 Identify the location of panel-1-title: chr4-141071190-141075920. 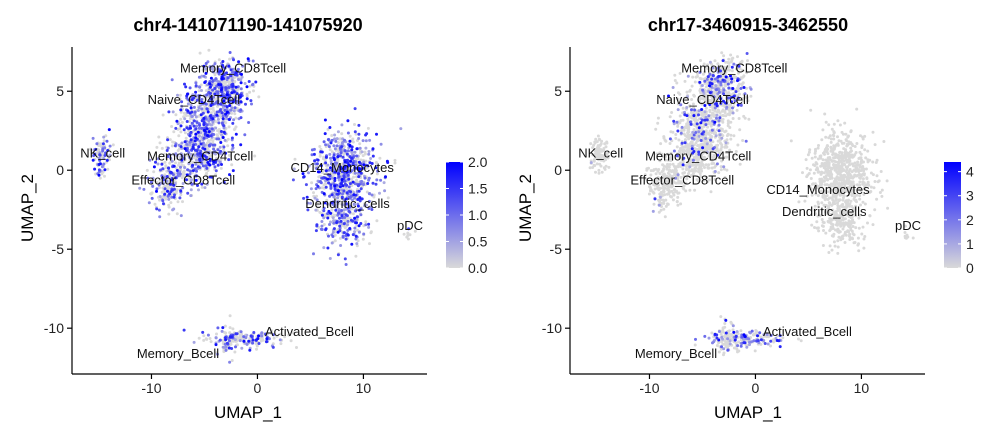
(247, 25).